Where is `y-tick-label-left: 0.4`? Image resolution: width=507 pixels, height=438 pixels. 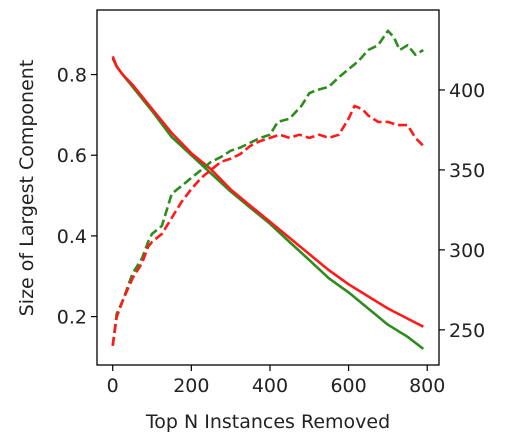 y-tick-label-left: 0.4 is located at coordinates (72, 237).